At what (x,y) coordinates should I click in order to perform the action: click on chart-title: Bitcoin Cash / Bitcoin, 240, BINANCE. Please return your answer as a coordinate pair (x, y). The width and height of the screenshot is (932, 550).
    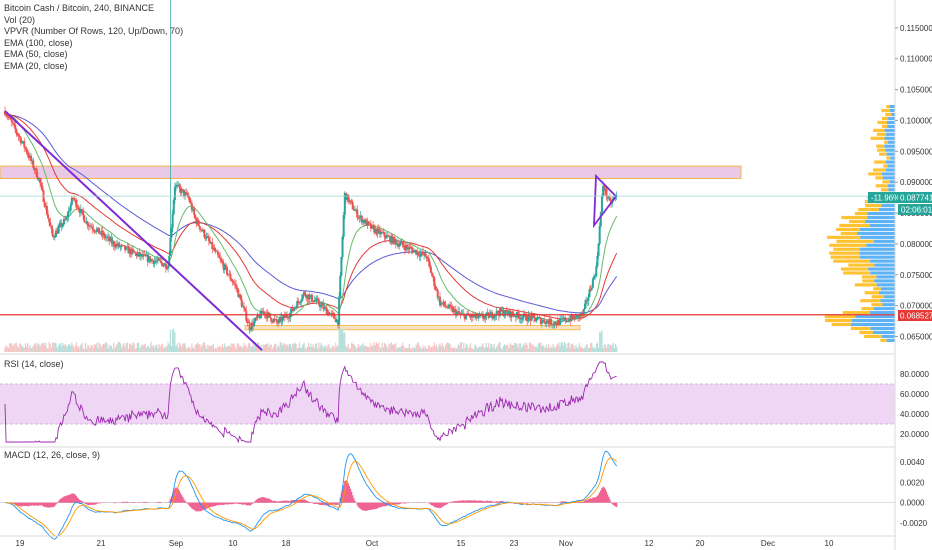
    Looking at the image, I should click on (79, 8).